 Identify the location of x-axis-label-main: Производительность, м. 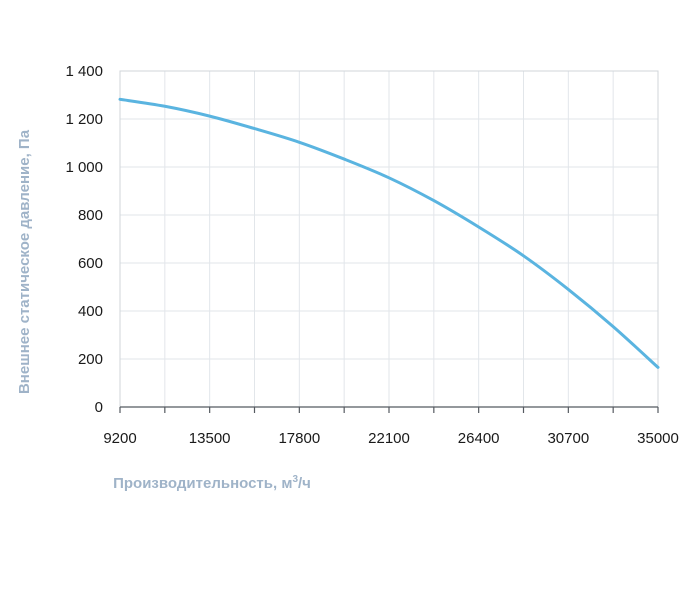
(202, 483).